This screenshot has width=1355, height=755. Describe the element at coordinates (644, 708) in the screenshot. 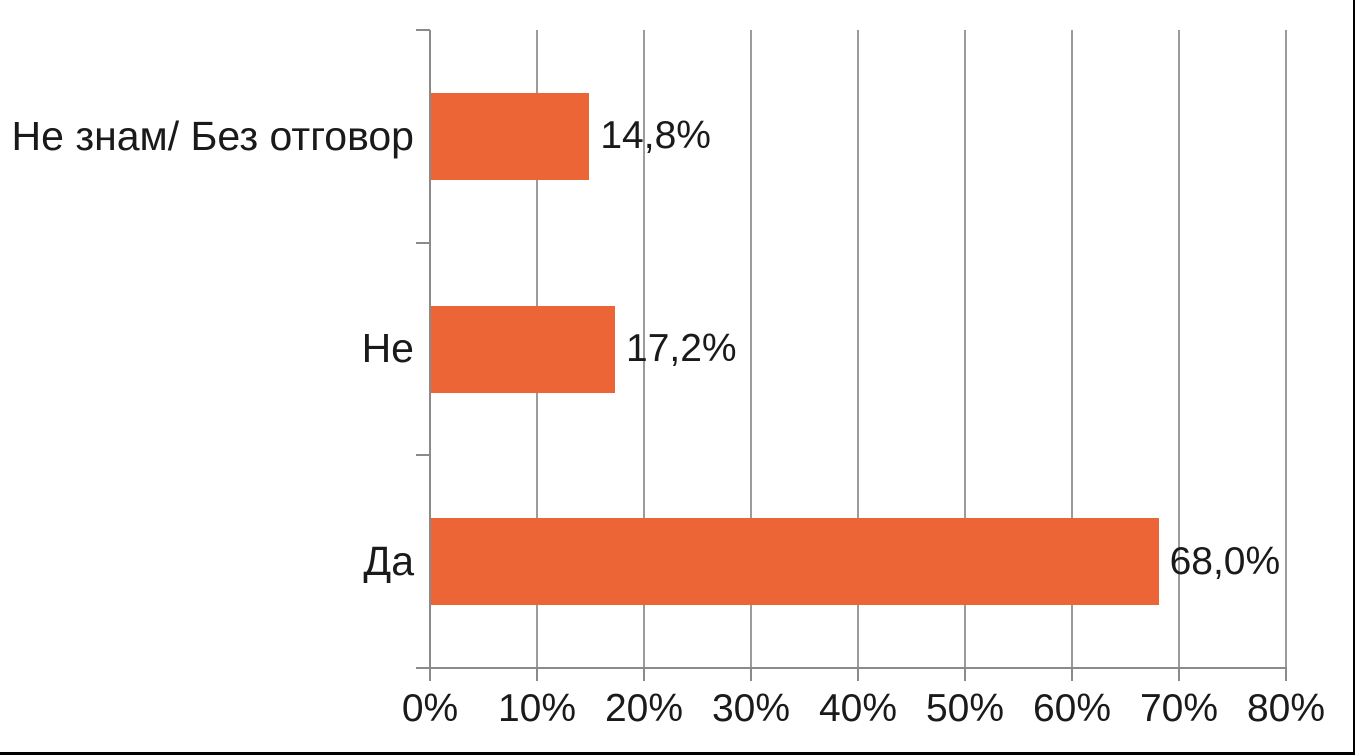

I see `x-tick-label: 20%` at that location.